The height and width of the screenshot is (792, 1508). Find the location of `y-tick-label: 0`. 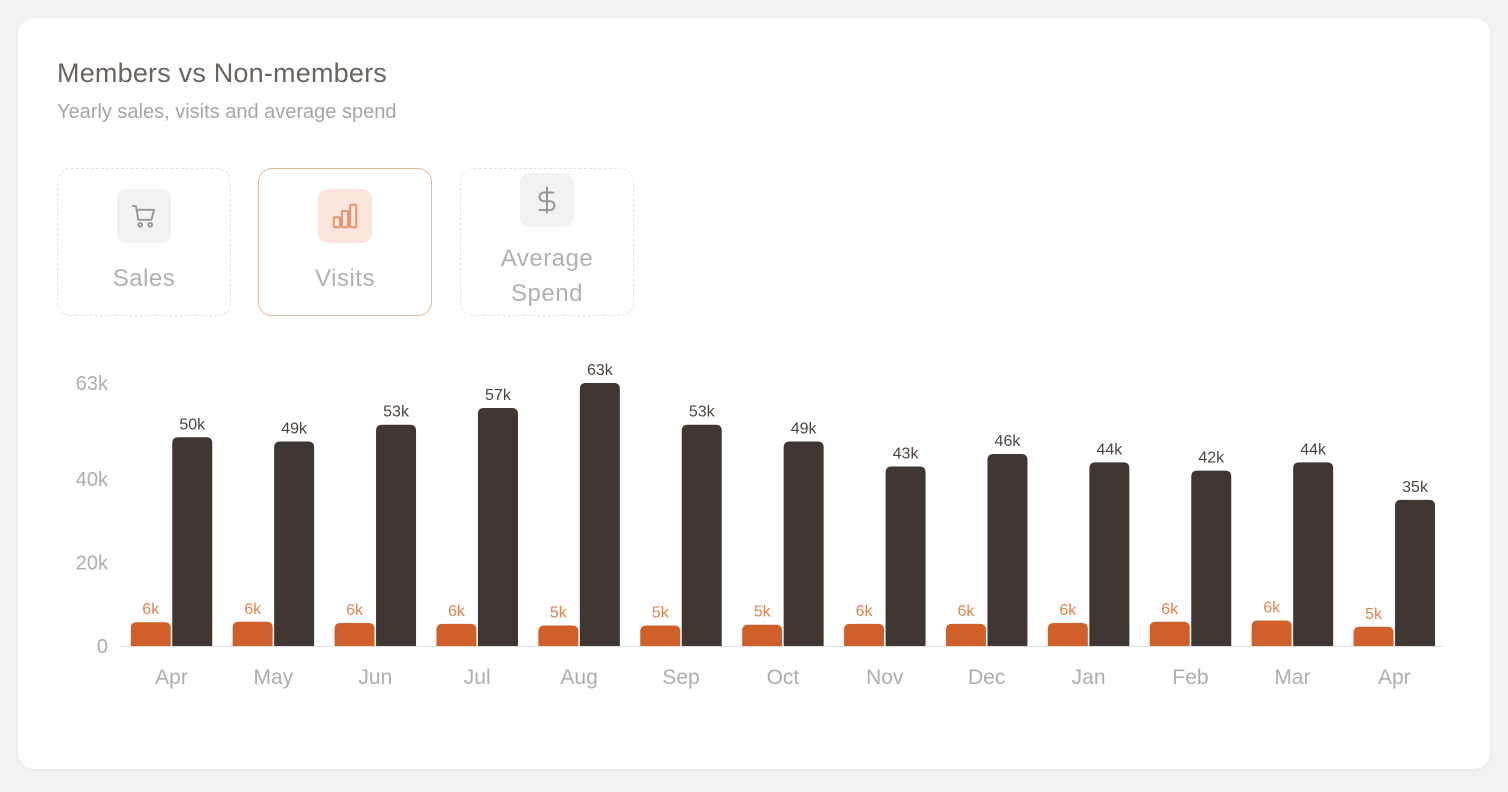

y-tick-label: 0 is located at coordinates (102, 647).